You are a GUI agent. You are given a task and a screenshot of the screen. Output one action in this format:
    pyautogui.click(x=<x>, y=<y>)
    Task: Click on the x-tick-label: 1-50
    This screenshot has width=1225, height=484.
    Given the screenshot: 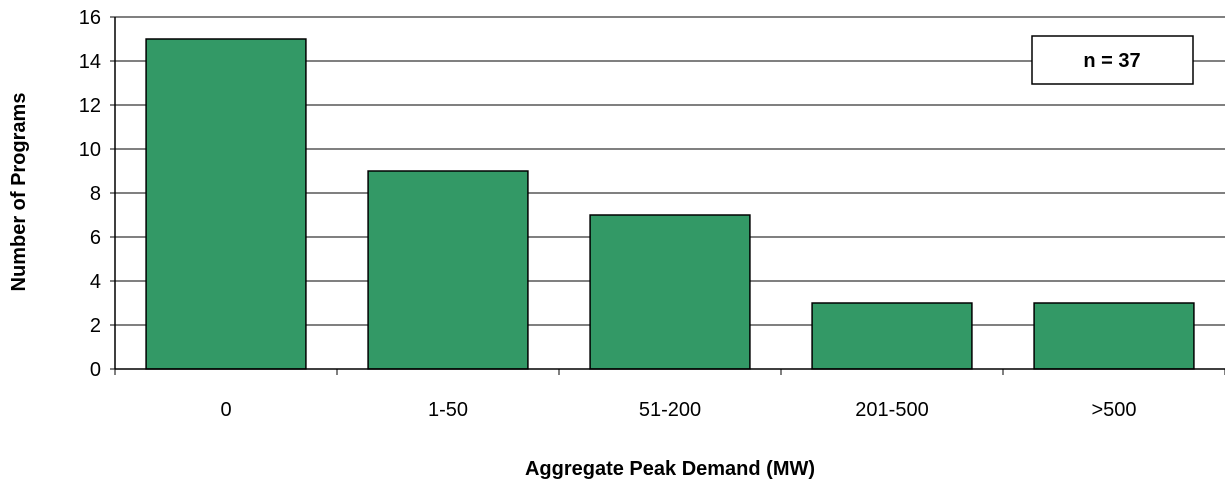 What is the action you would take?
    pyautogui.click(x=448, y=410)
    